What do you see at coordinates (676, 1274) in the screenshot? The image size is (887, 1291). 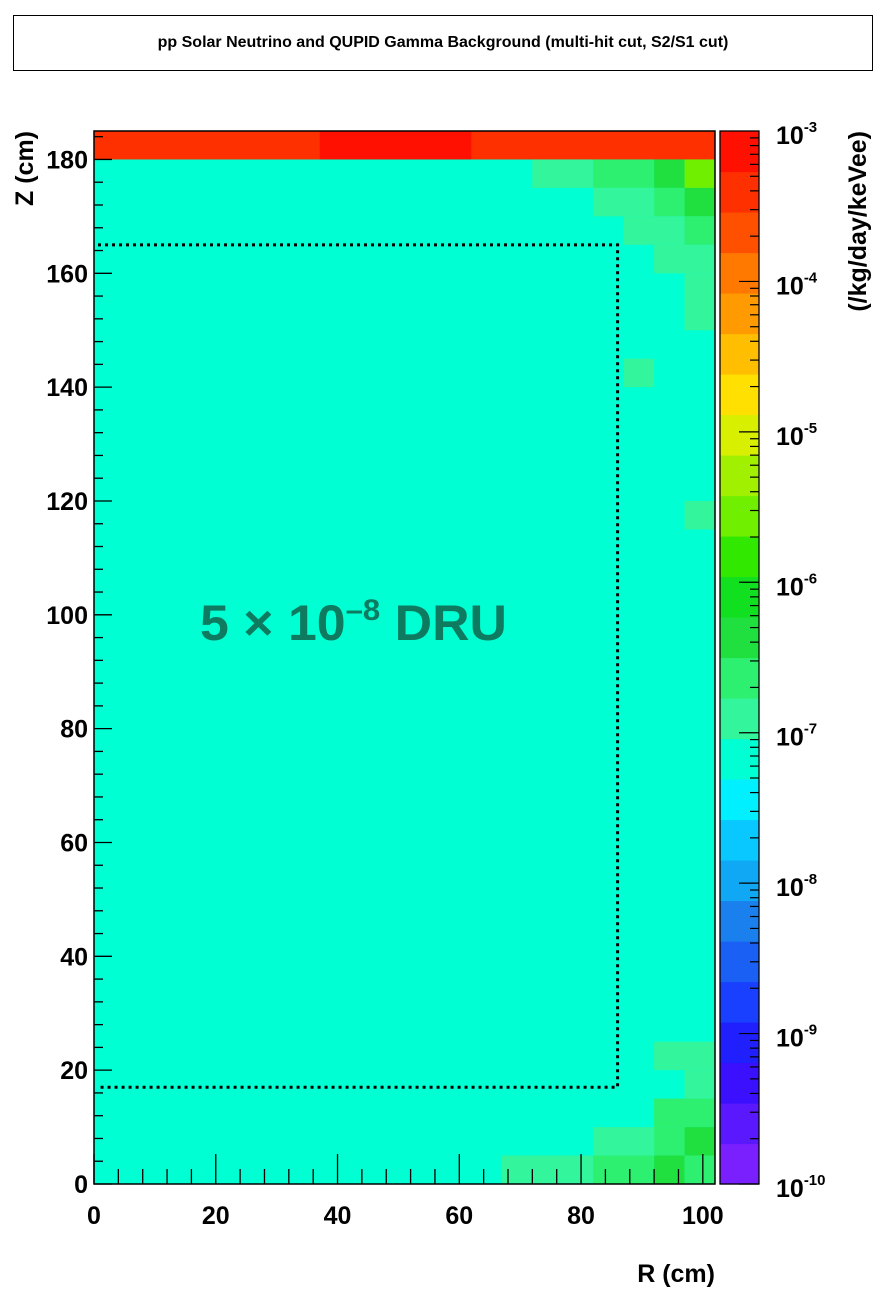 I see `x-axis-label: R (cm)` at bounding box center [676, 1274].